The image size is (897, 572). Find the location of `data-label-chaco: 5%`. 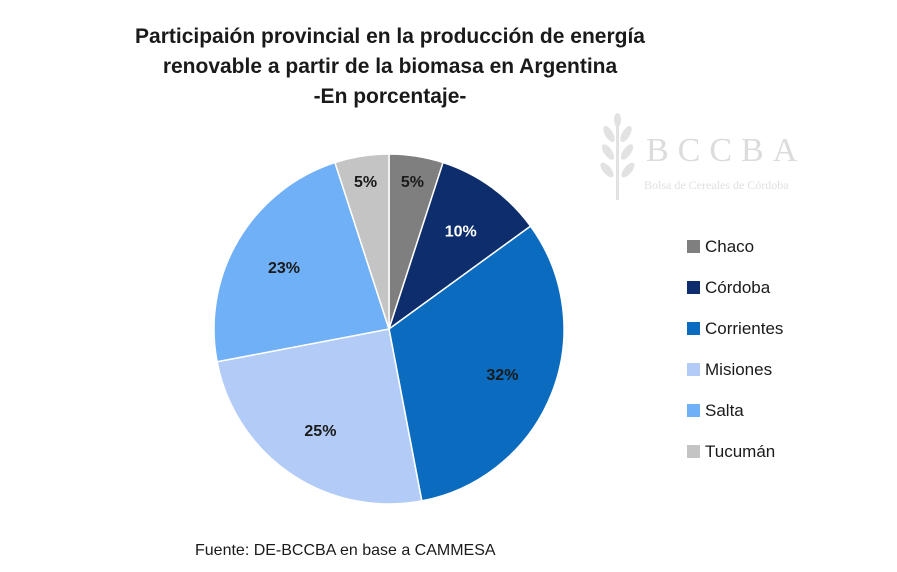

data-label-chaco: 5% is located at coordinates (412, 182).